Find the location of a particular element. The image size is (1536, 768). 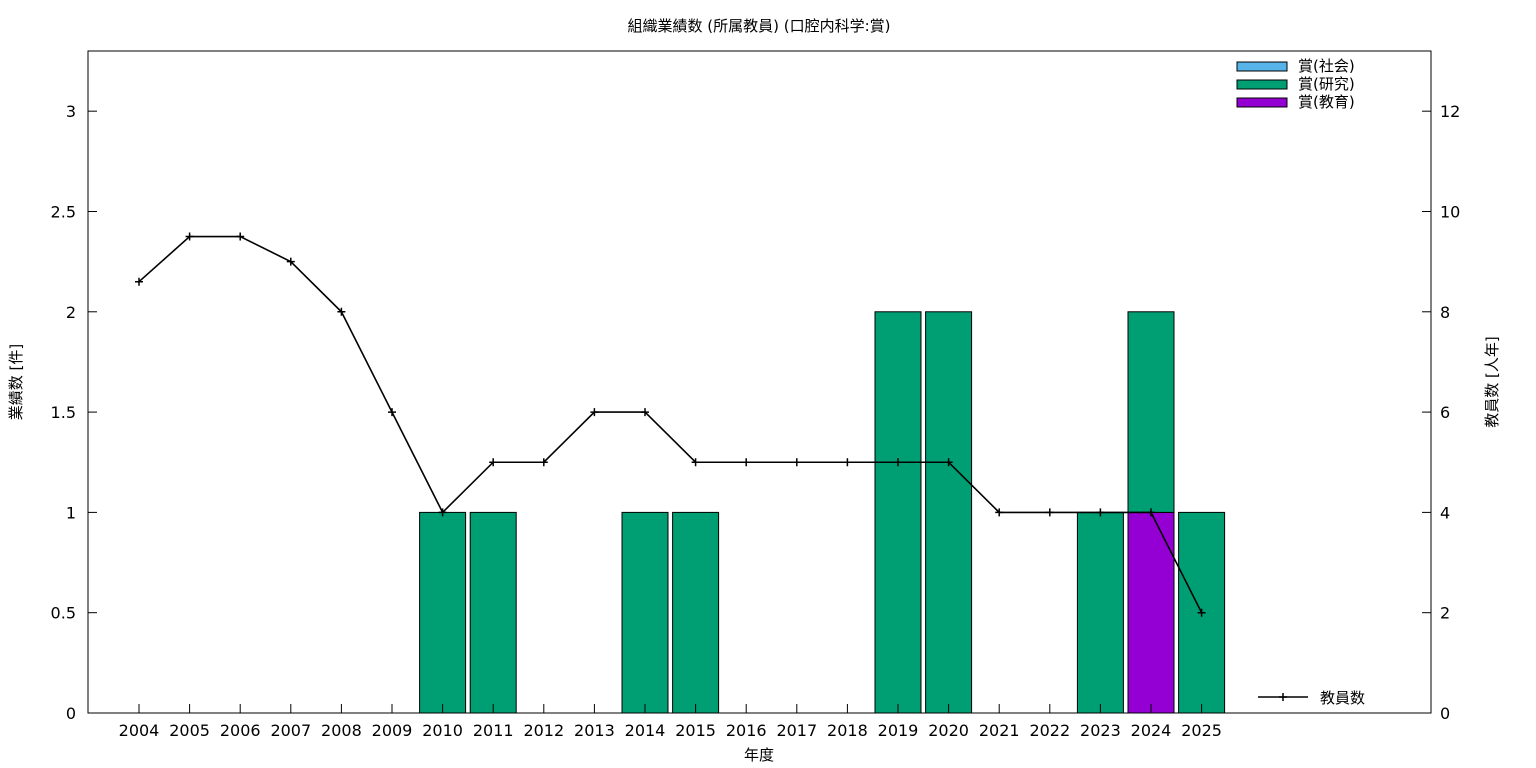

x-tick-label: 2004 is located at coordinates (139, 730).